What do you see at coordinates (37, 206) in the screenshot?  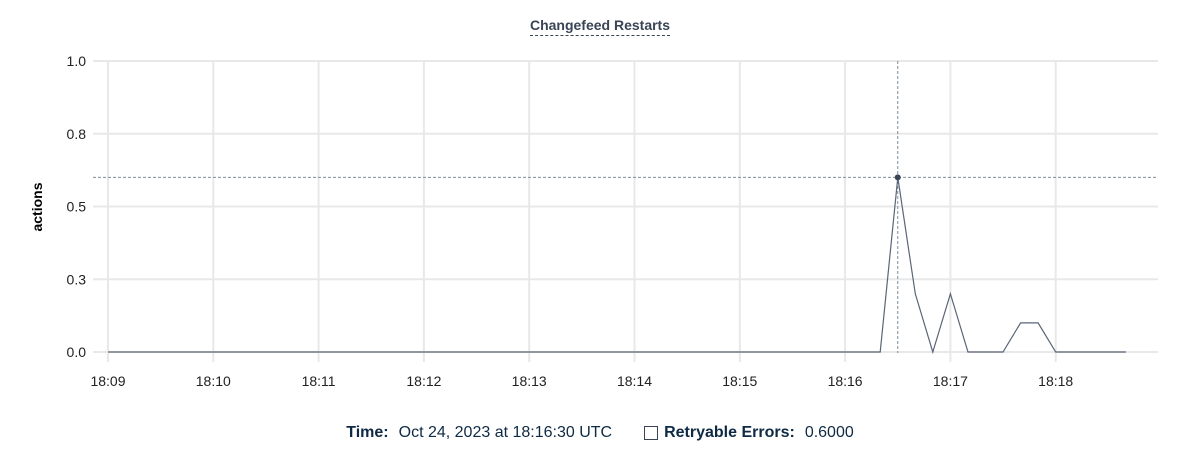 I see `y-axis-label: actions` at bounding box center [37, 206].